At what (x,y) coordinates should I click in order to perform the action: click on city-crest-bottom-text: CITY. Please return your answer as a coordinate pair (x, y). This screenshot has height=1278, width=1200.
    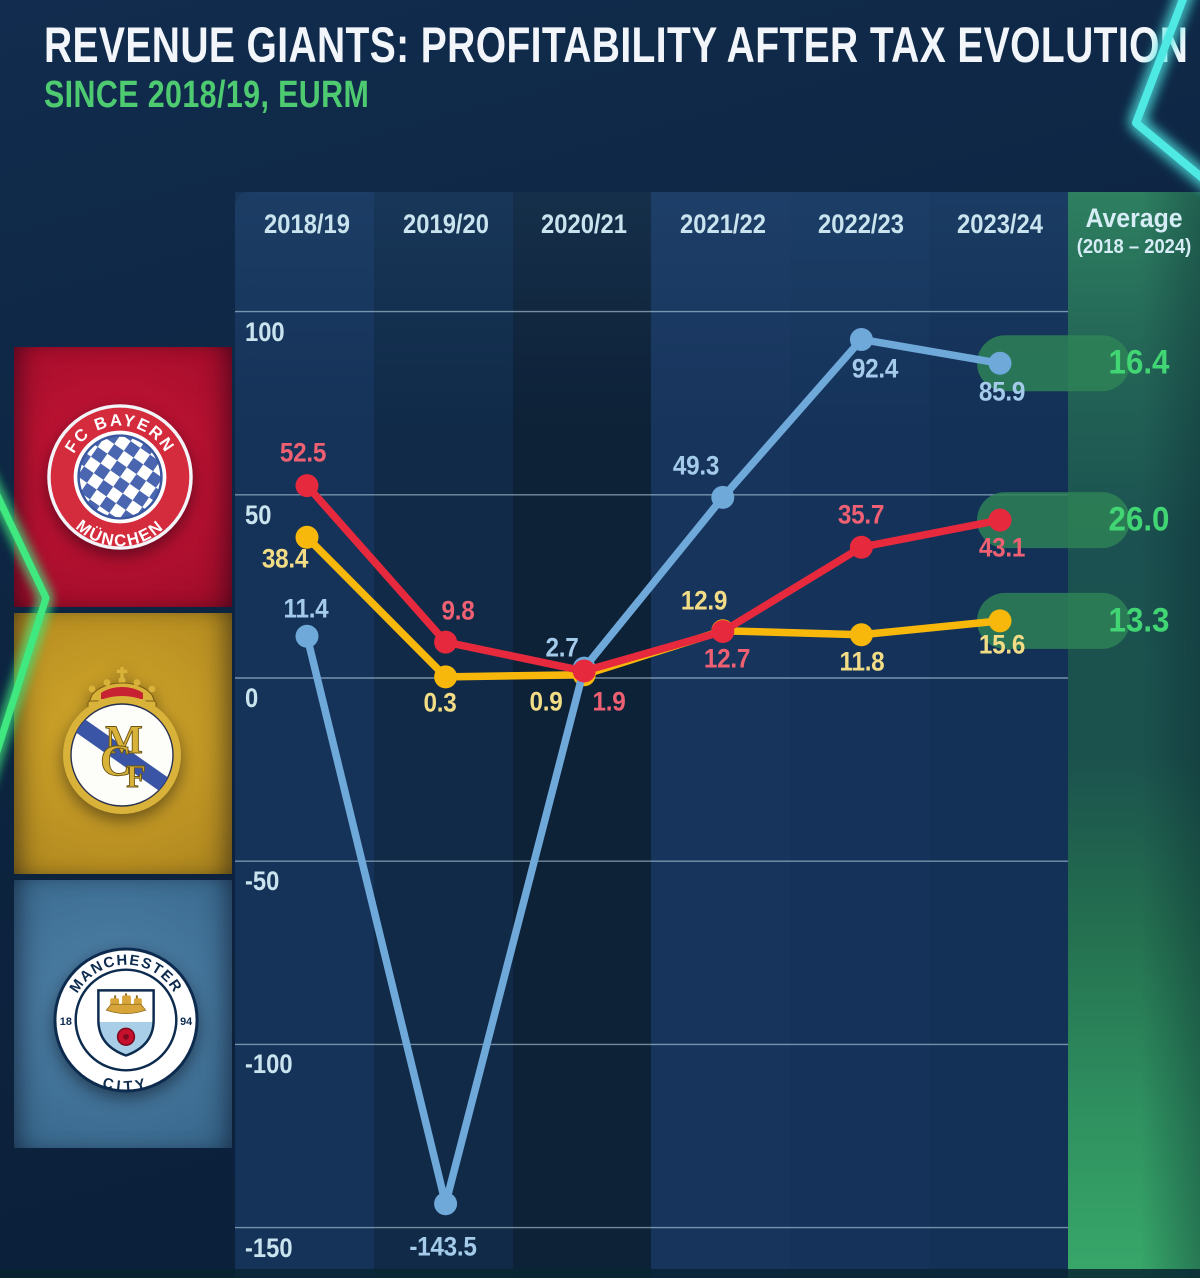
    Looking at the image, I should click on (124, 1084).